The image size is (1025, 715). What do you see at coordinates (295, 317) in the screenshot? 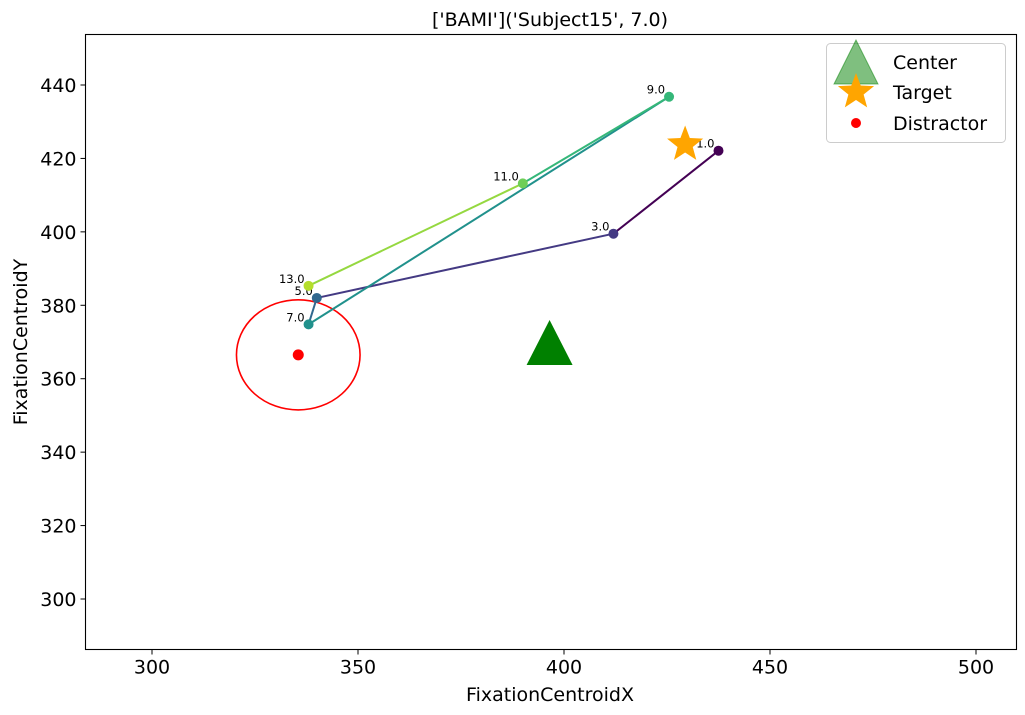
I see `fixation-label: 7.0` at bounding box center [295, 317].